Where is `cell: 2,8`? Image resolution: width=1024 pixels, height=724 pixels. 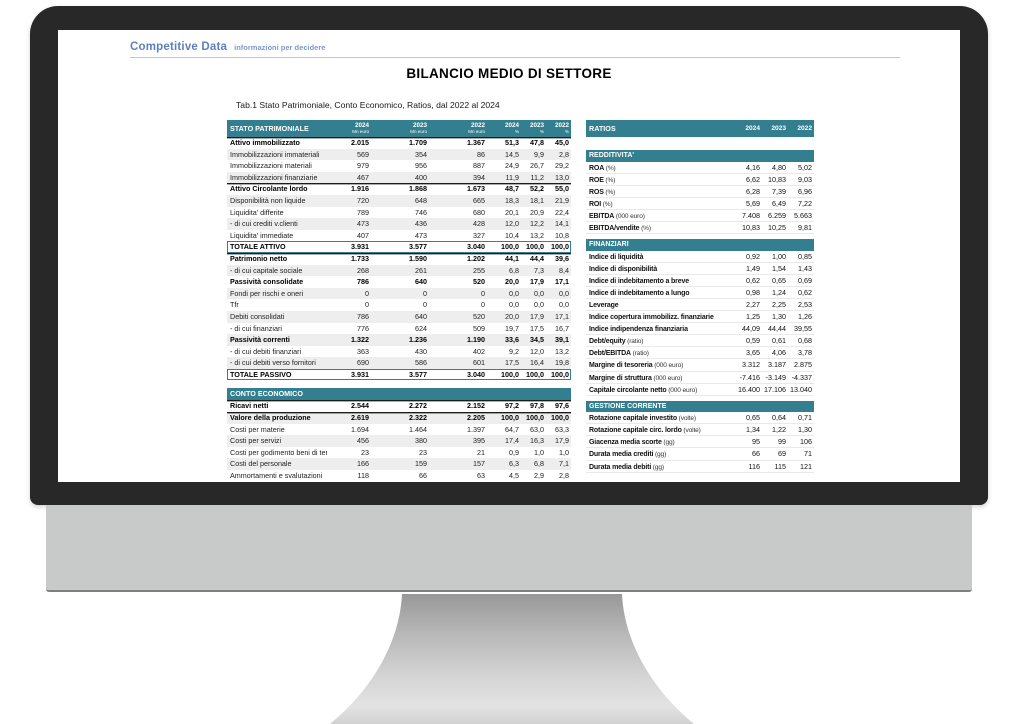 cell: 2,8 is located at coordinates (564, 476).